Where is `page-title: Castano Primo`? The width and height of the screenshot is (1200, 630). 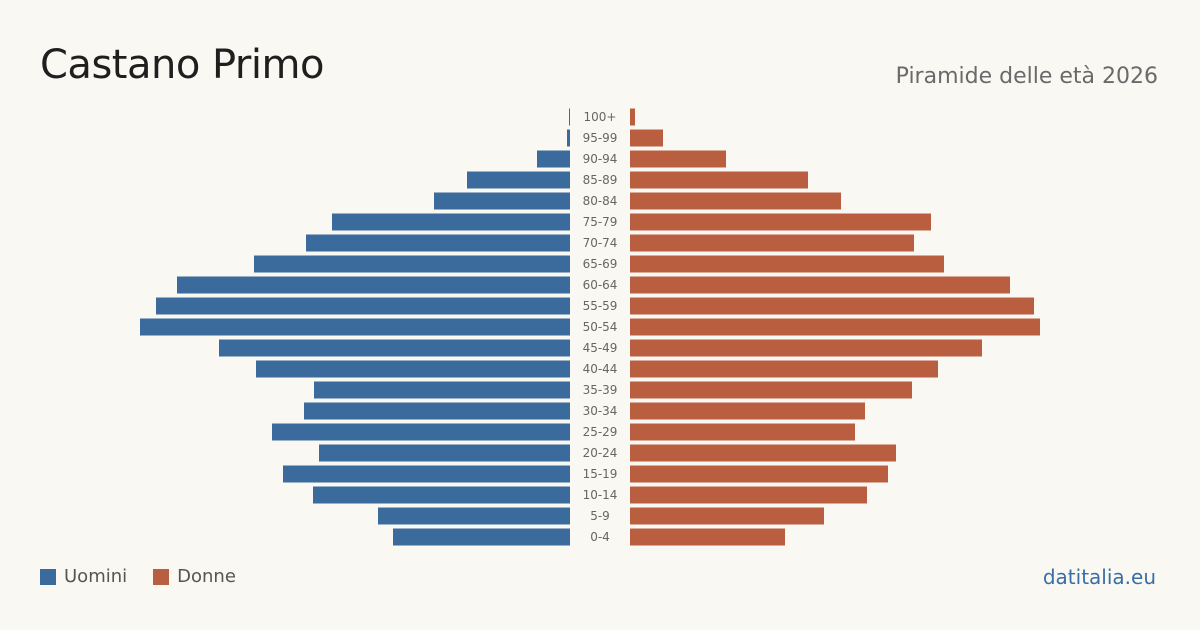
page-title: Castano Primo is located at coordinates (182, 65).